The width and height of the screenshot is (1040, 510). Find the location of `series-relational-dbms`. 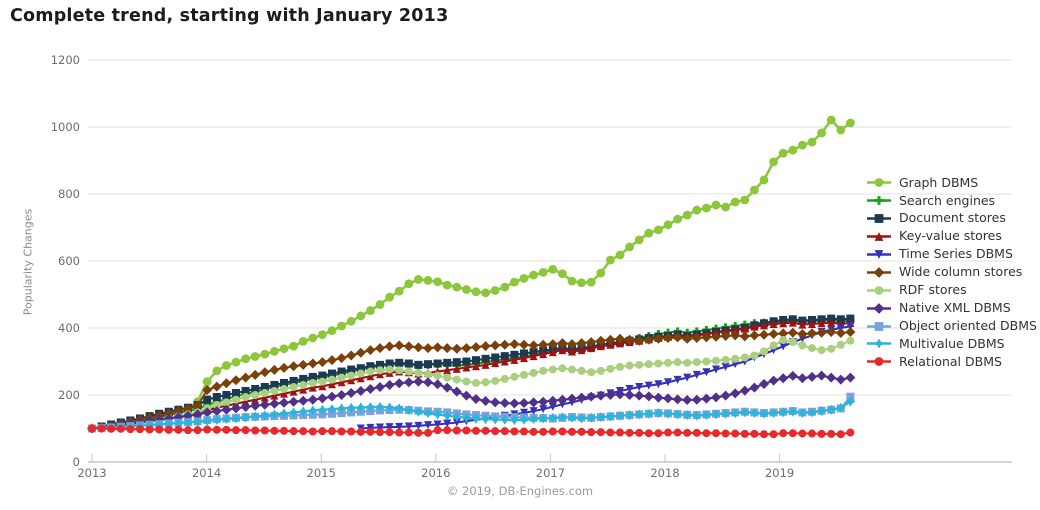

series-relational-dbms is located at coordinates (471, 431).